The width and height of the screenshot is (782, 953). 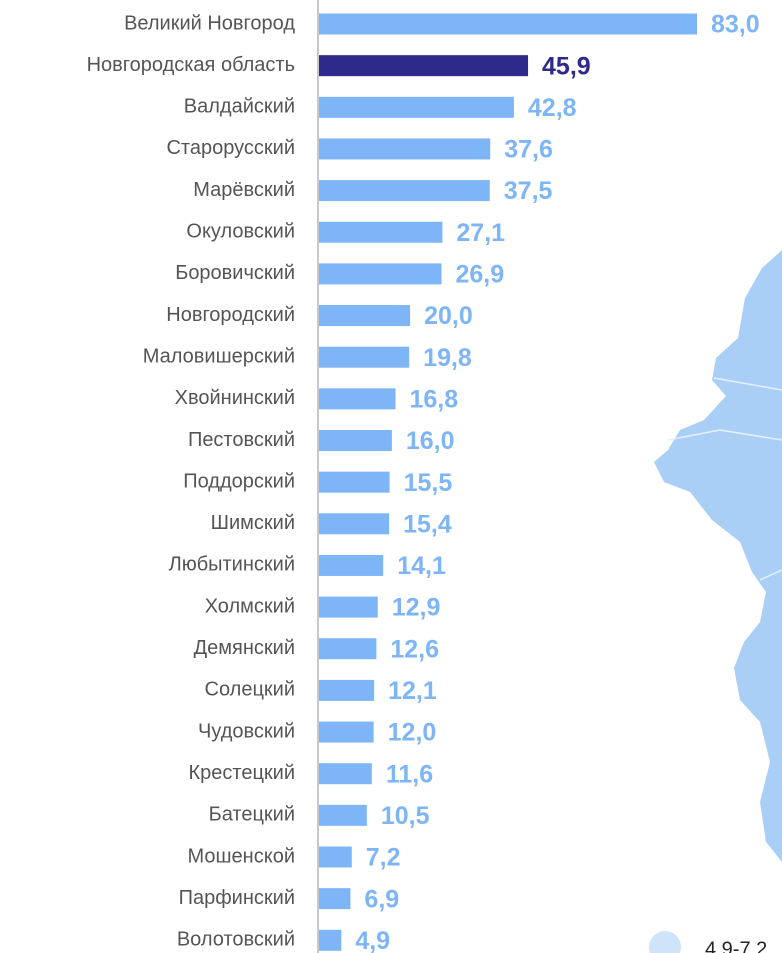 I want to click on category-label: Боровичский, so click(x=235, y=273).